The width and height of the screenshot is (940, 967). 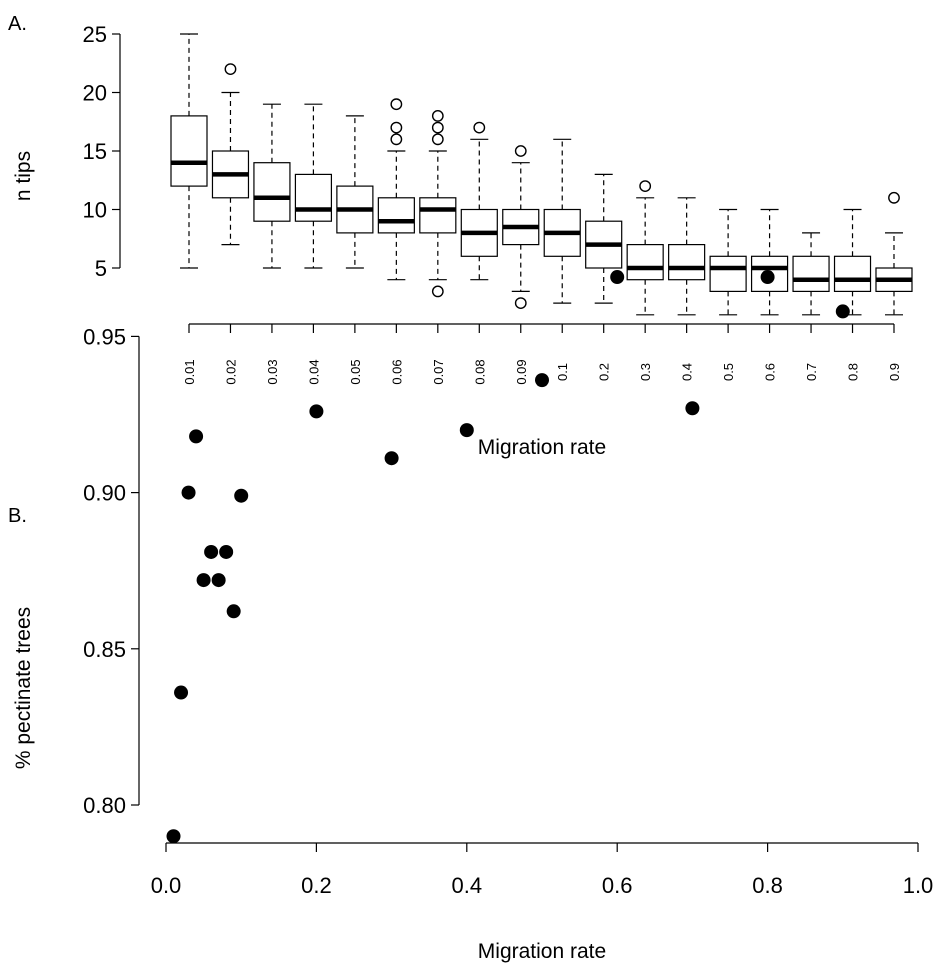 I want to click on panel-b-x-tick-label: 0.8, so click(x=767, y=885).